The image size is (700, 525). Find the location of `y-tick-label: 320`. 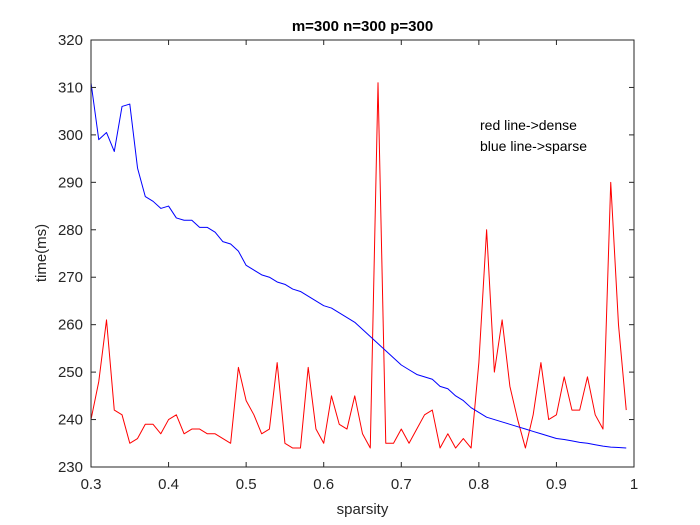

y-tick-label: 320 is located at coordinates (70, 40).